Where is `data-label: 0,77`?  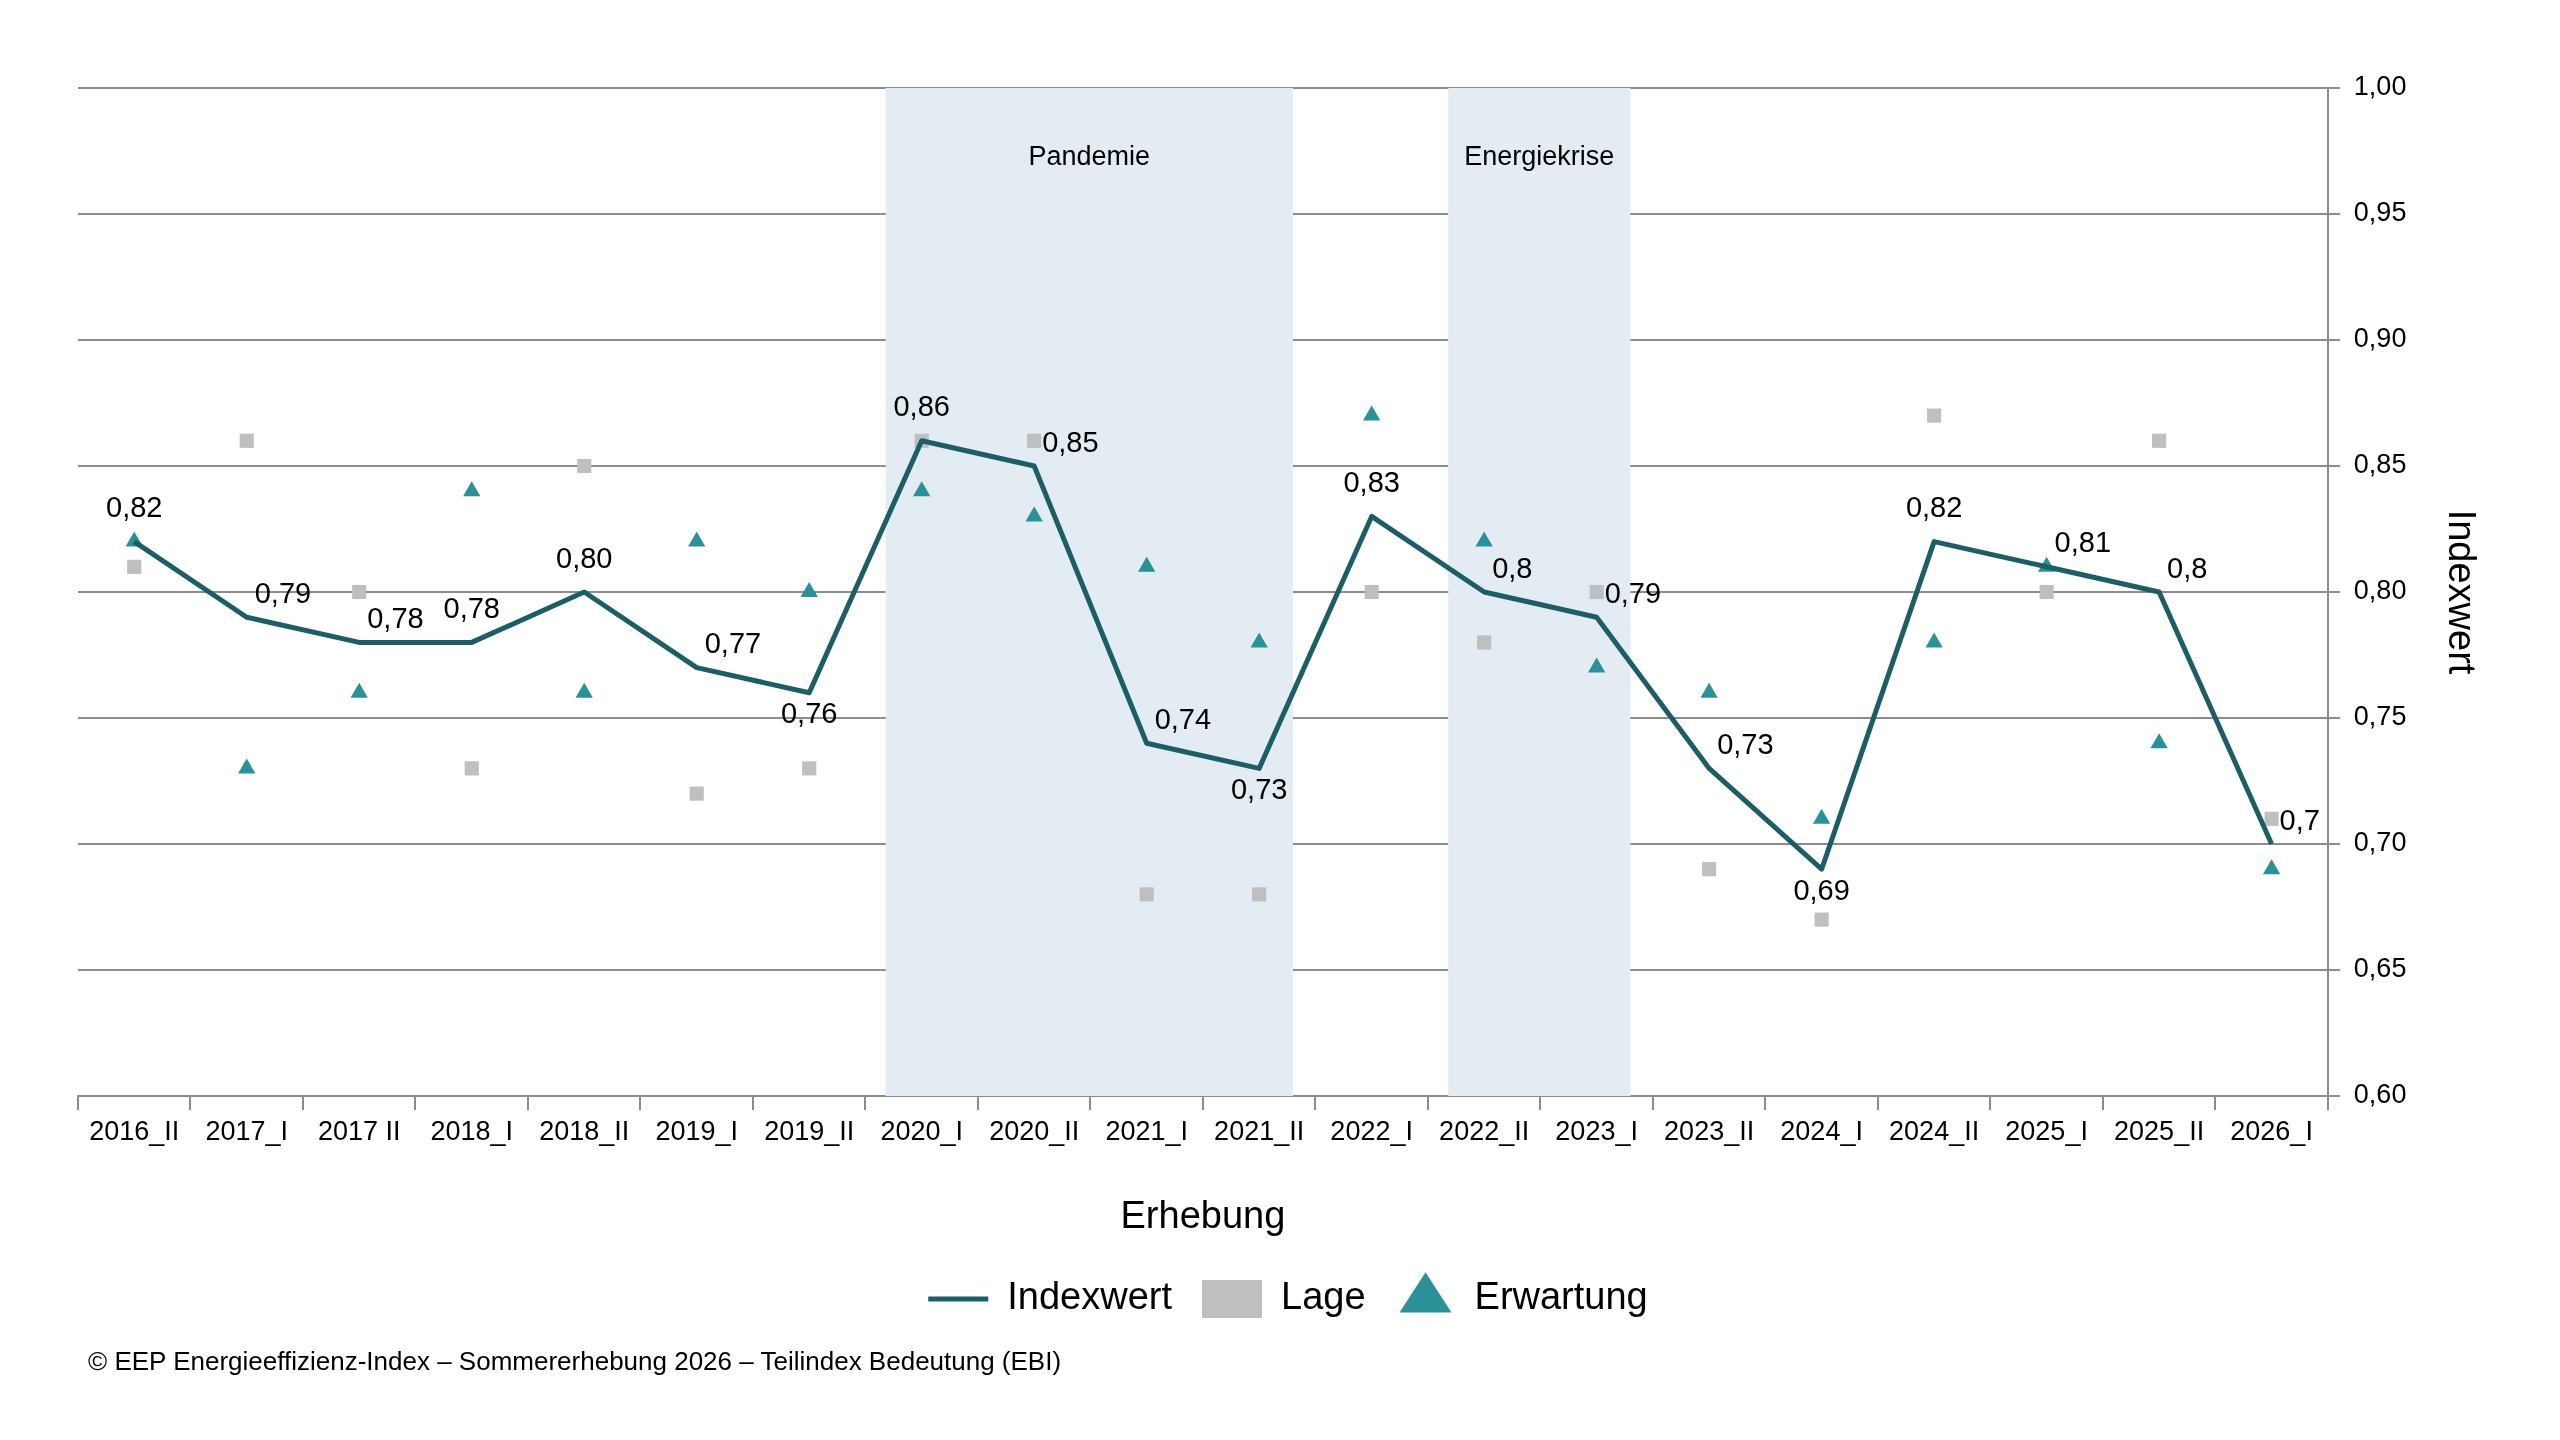 data-label: 0,77 is located at coordinates (733, 643).